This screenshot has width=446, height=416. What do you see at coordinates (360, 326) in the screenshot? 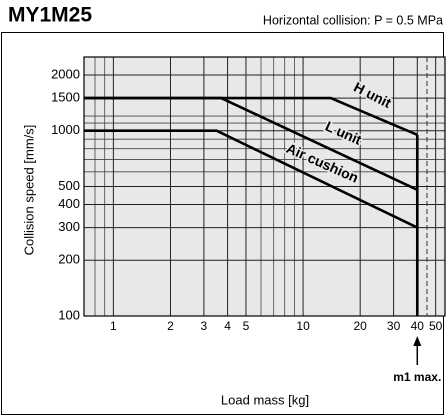
I see `x-tick-label: 20` at bounding box center [360, 326].